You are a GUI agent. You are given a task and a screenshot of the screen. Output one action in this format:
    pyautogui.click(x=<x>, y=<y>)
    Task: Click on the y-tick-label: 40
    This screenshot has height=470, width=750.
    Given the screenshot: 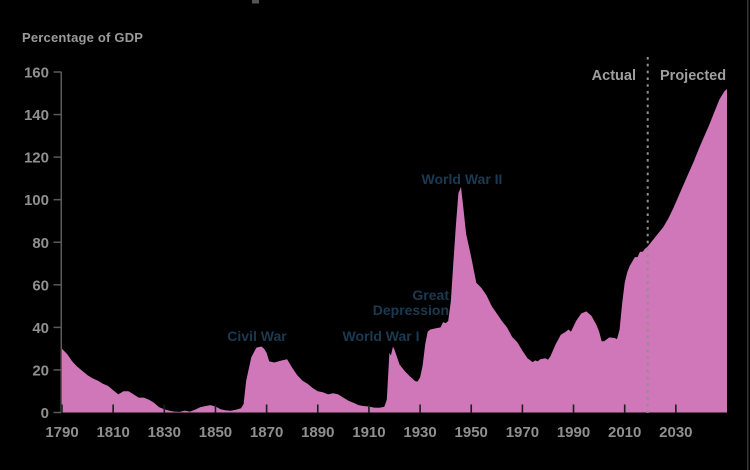 What is the action you would take?
    pyautogui.click(x=40, y=328)
    